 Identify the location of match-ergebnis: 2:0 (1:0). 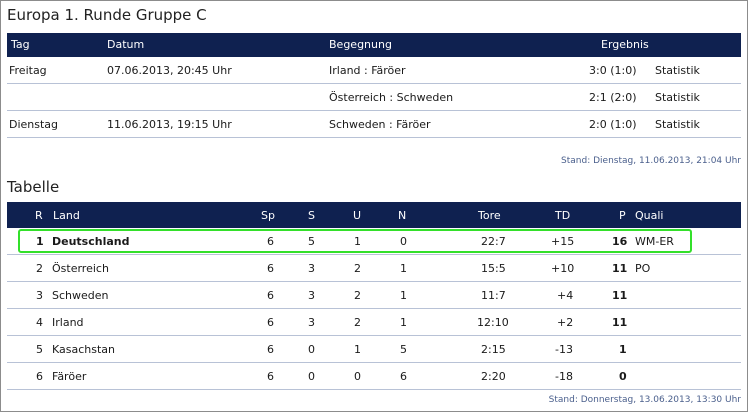
(613, 124).